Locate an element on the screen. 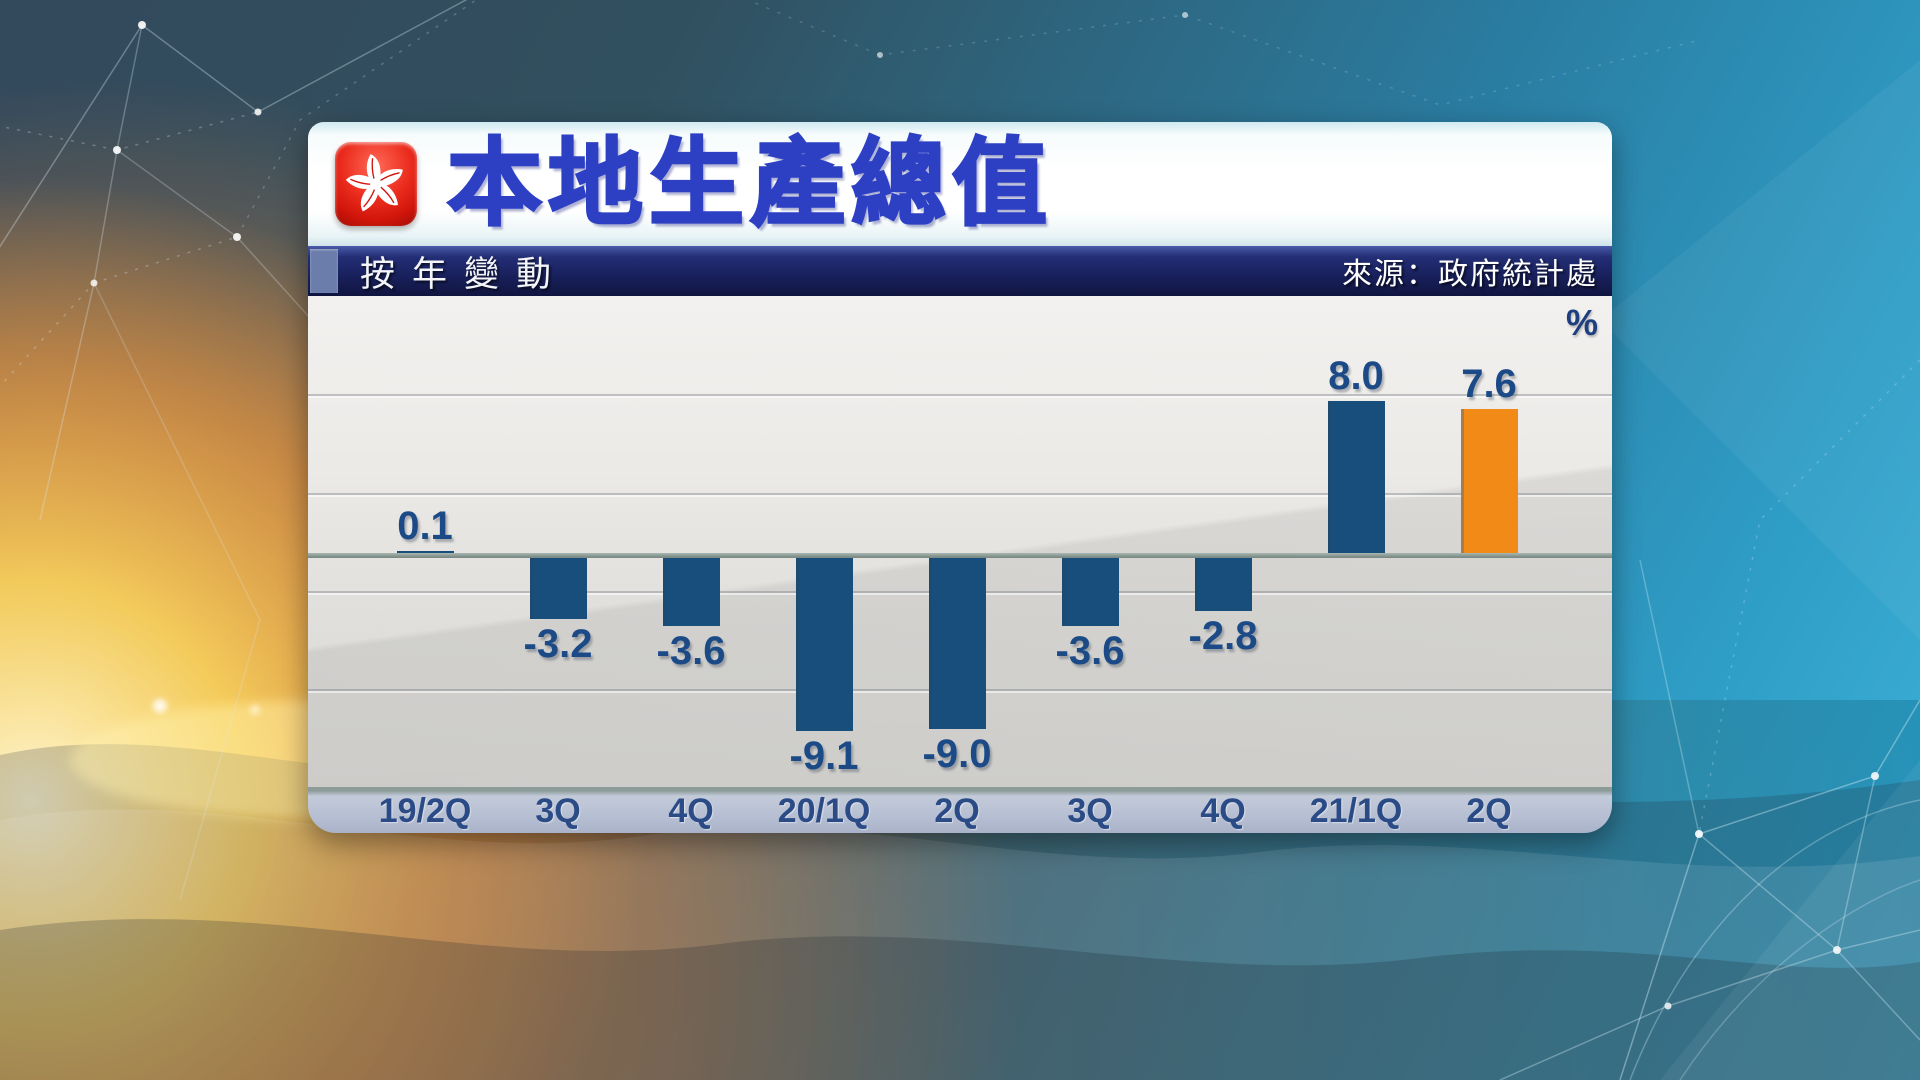 The height and width of the screenshot is (1080, 1920). accent-square is located at coordinates (324, 271).